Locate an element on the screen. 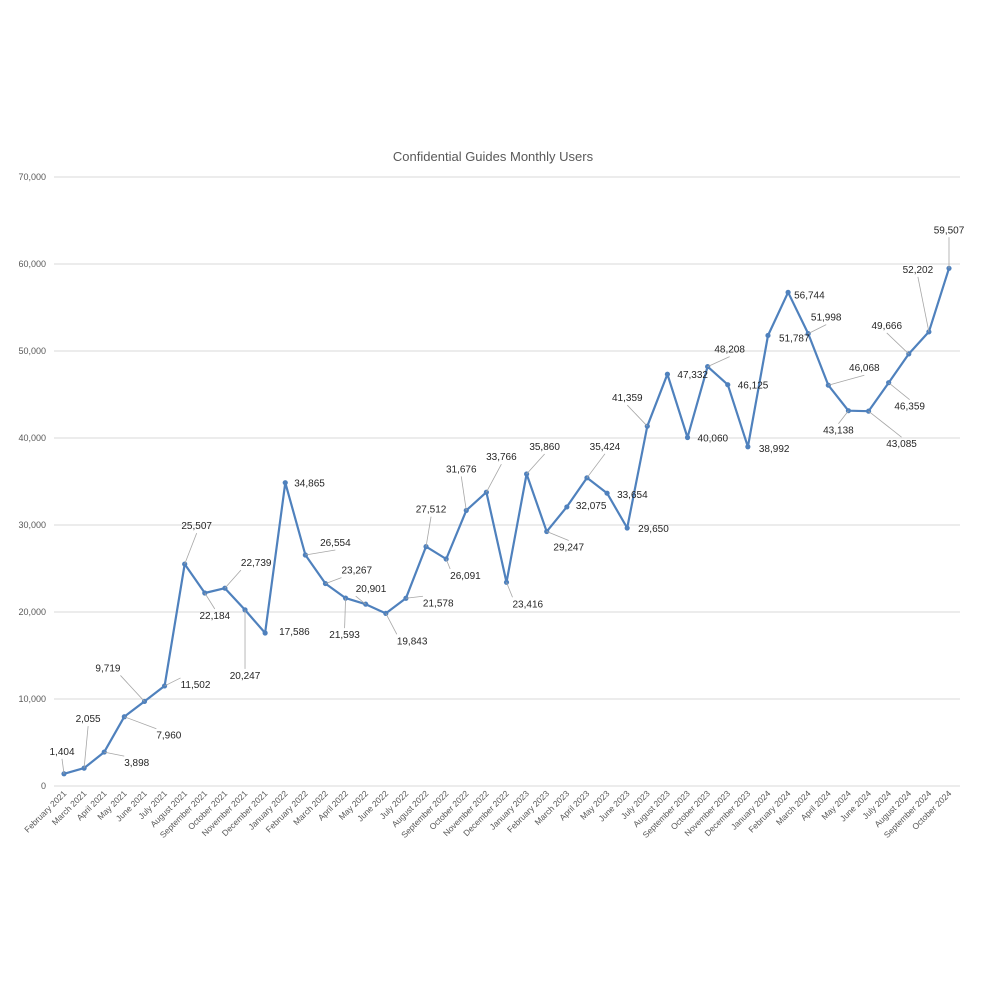  data-label: 59,507 is located at coordinates (949, 230).